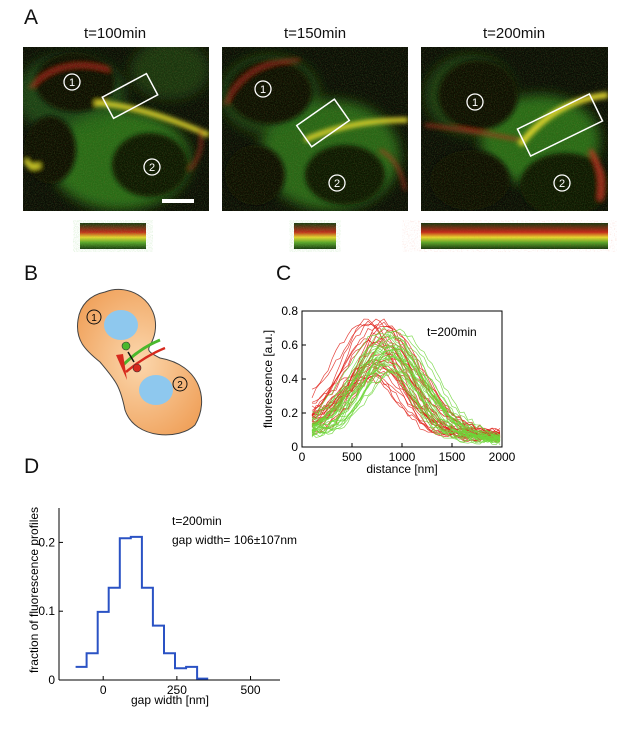 The image size is (617, 730). What do you see at coordinates (31, 273) in the screenshot?
I see `panel-label-b: B` at bounding box center [31, 273].